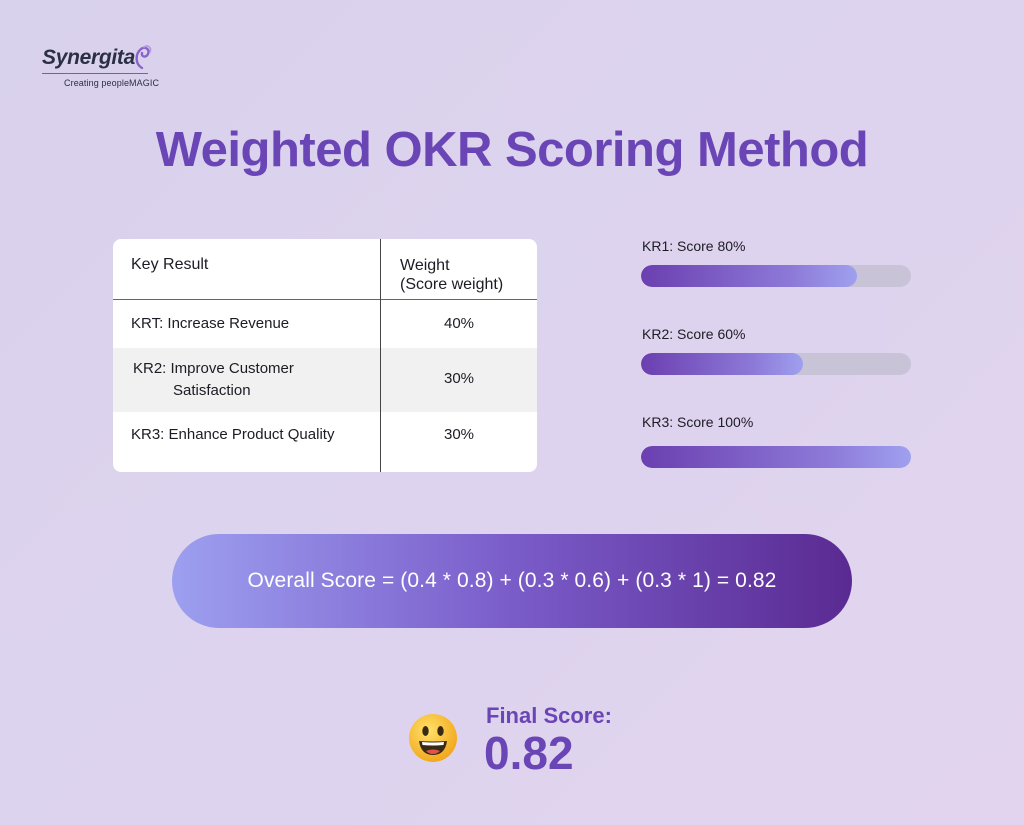 Image resolution: width=1024 pixels, height=825 pixels. Describe the element at coordinates (95, 73) in the screenshot. I see `logo-underline` at that location.